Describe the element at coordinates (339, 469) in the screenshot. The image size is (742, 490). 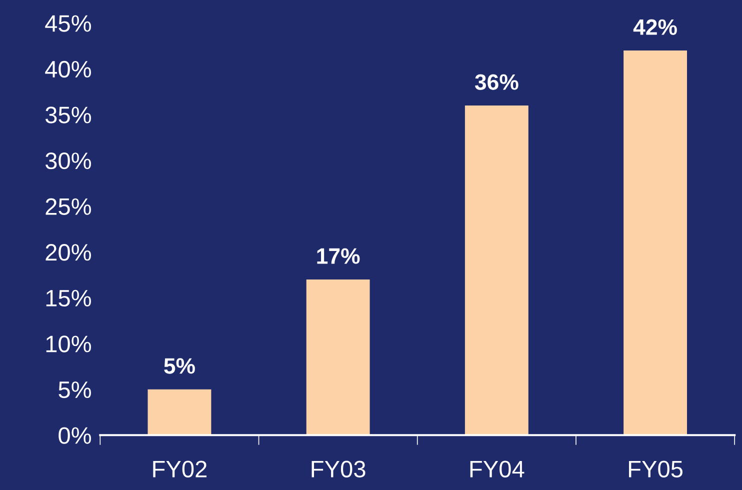
I see `x-tick-label: FY03` at that location.